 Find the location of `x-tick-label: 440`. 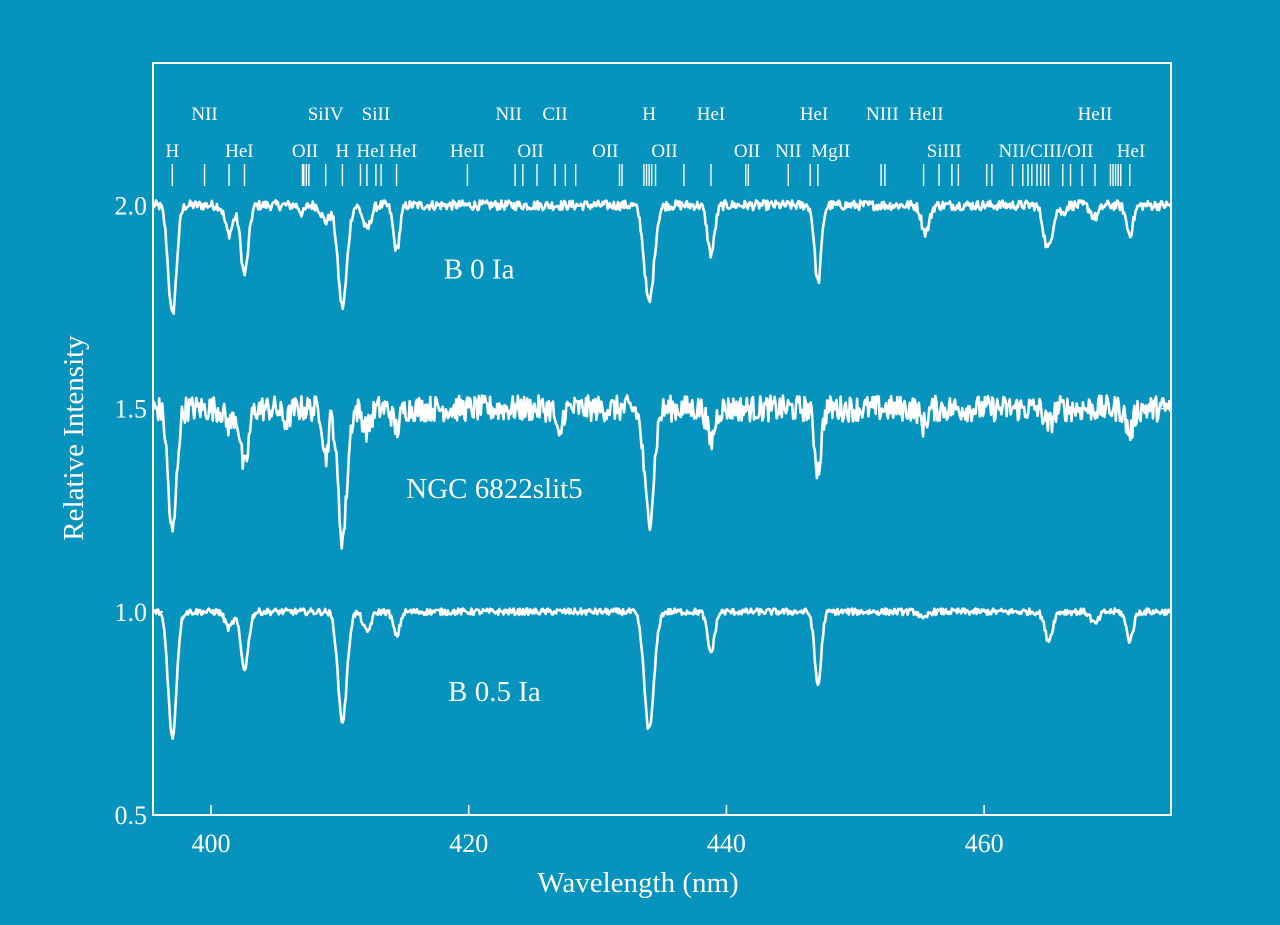

x-tick-label: 440 is located at coordinates (726, 843).